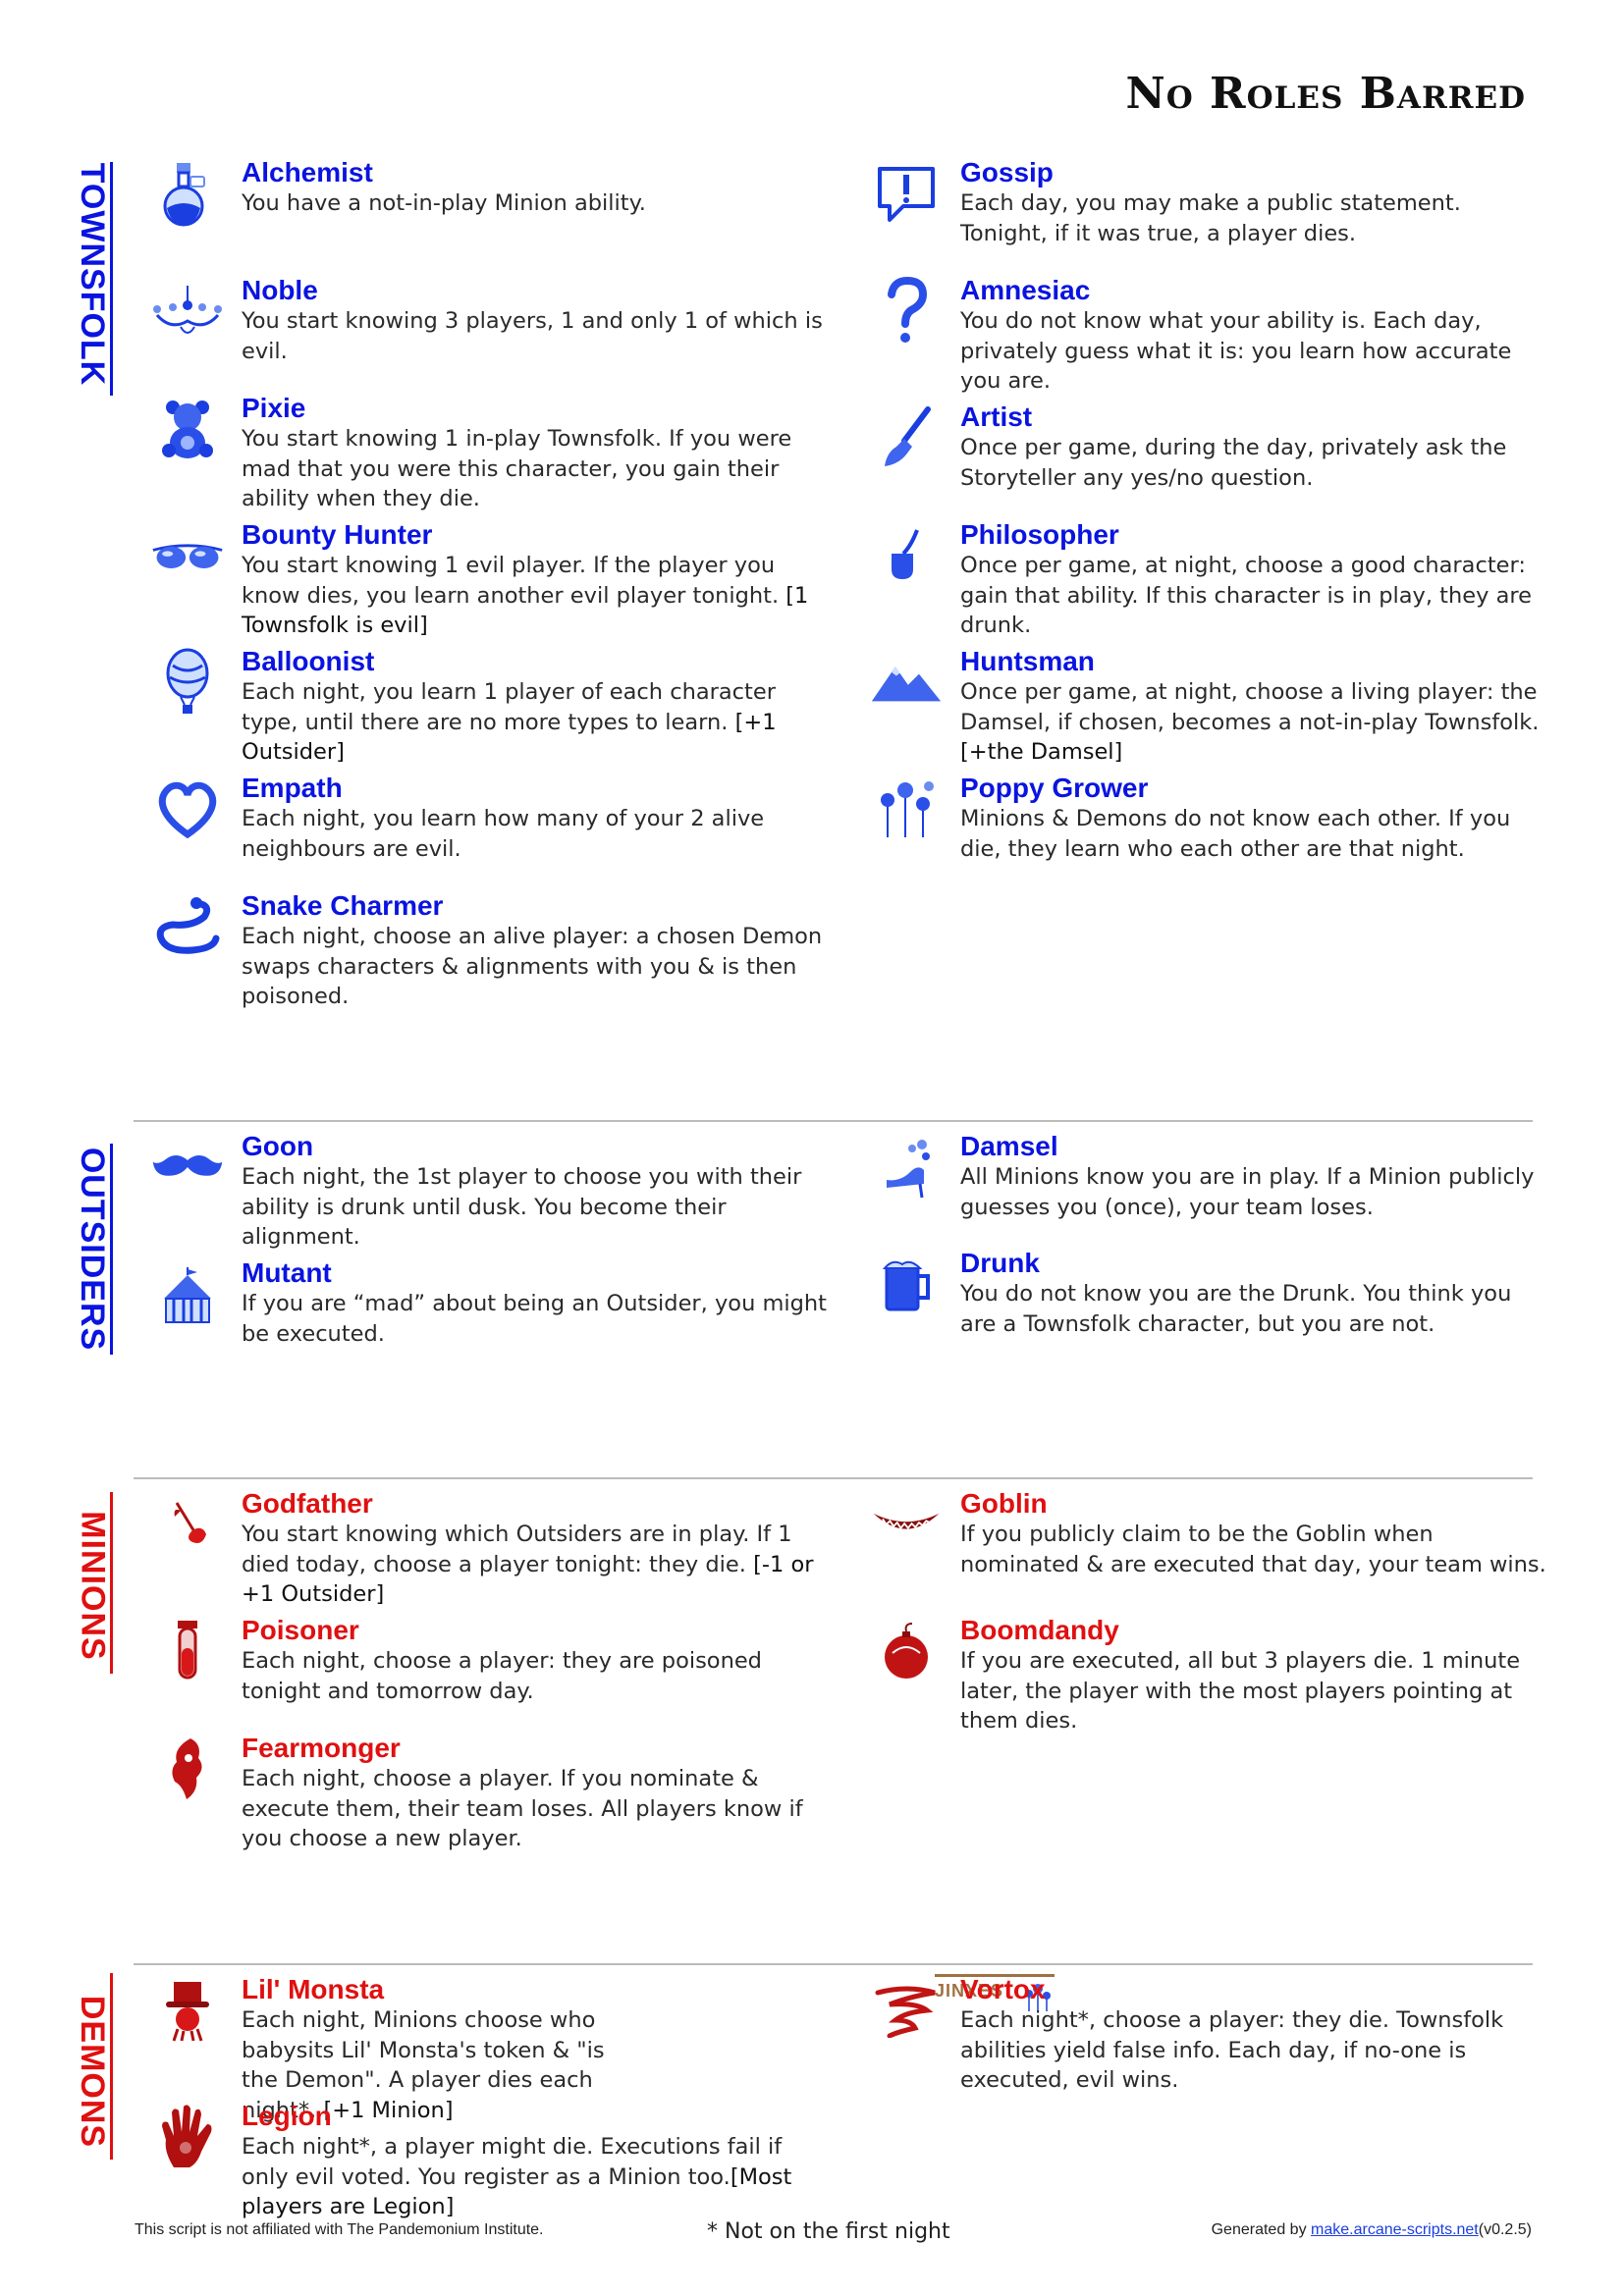  Describe the element at coordinates (906, 311) in the screenshot. I see `question-mark-icon` at that location.